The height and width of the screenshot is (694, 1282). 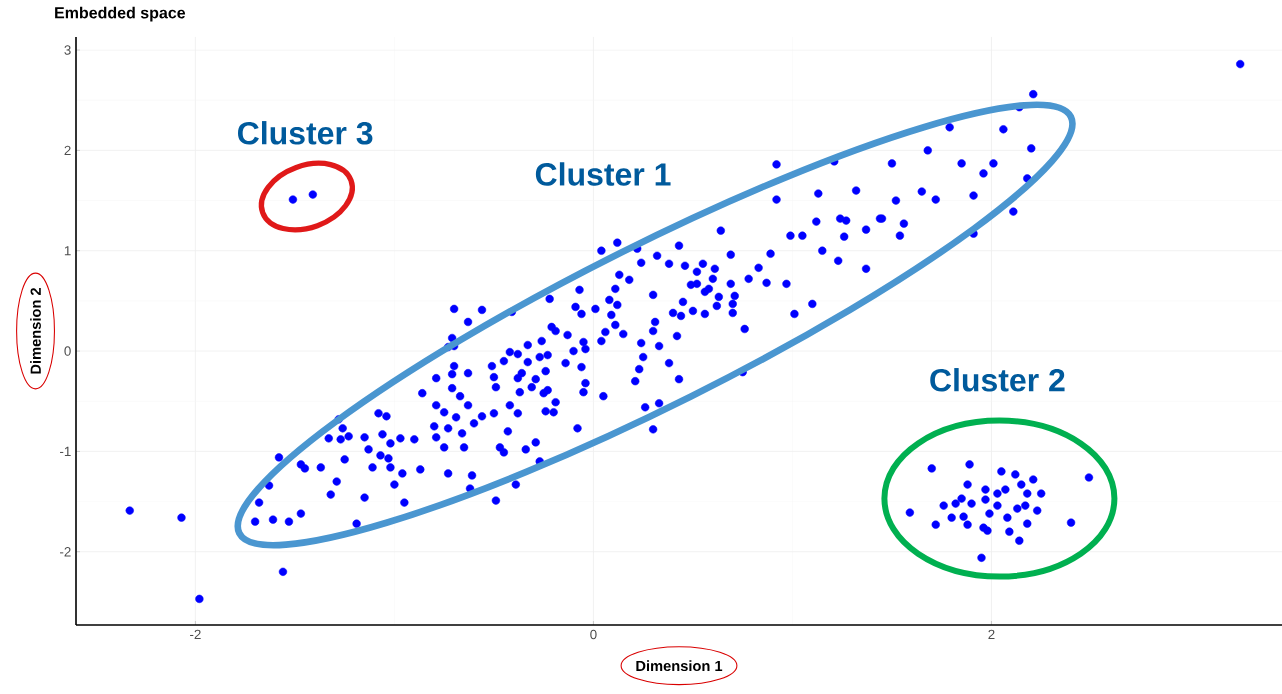 What do you see at coordinates (305, 133) in the screenshot?
I see `annotation: Cluster 3` at bounding box center [305, 133].